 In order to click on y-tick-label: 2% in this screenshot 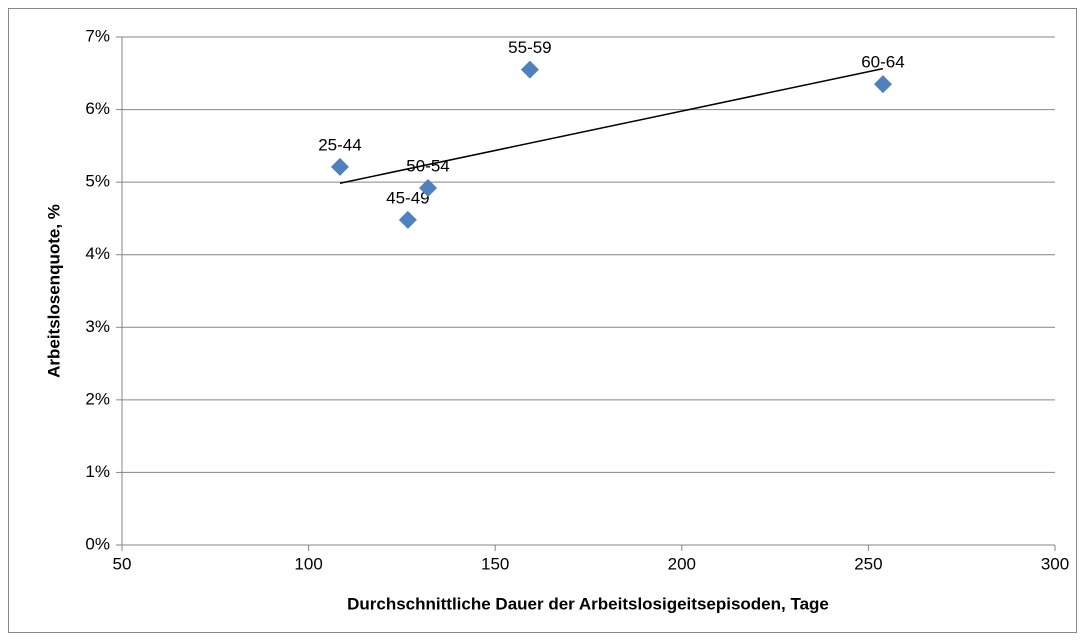, I will do `click(97, 398)`.